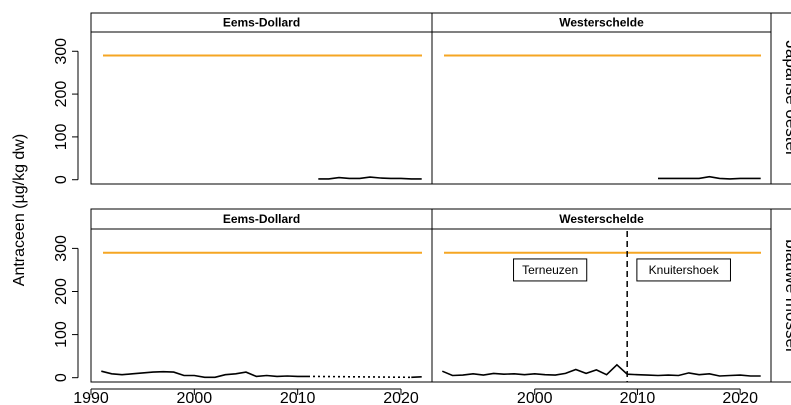 The height and width of the screenshot is (405, 791). What do you see at coordinates (359, 377) in the screenshot?
I see `series-line-dotted` at bounding box center [359, 377].